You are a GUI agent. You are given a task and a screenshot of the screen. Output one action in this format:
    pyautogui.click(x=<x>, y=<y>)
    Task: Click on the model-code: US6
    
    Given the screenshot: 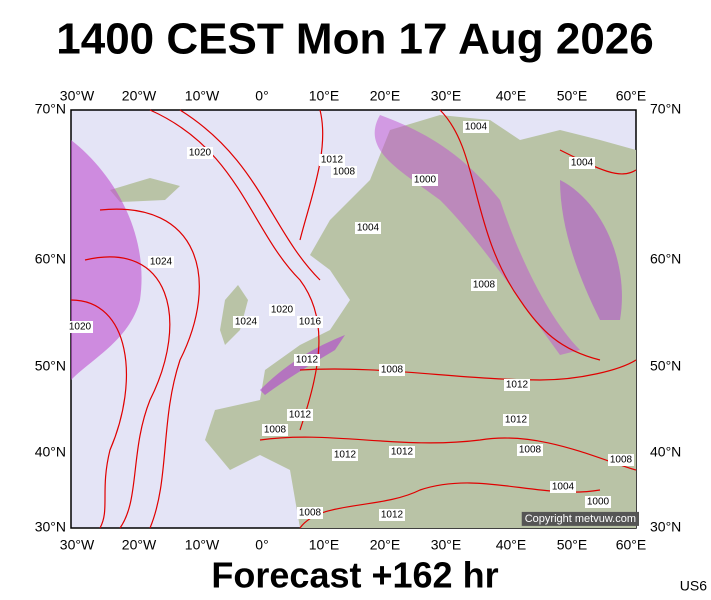 What is the action you would take?
    pyautogui.click(x=693, y=586)
    